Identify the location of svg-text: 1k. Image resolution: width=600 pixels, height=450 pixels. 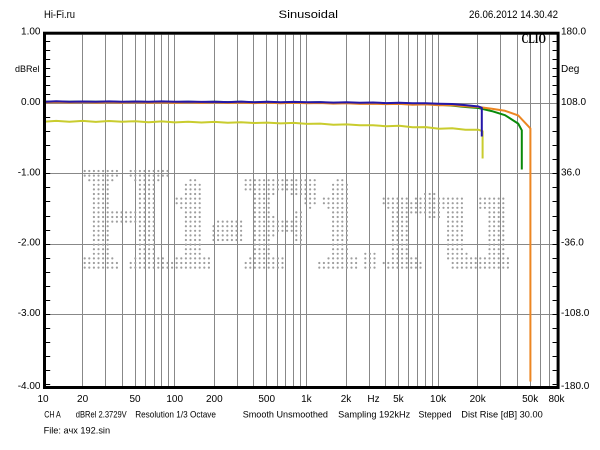
(307, 399).